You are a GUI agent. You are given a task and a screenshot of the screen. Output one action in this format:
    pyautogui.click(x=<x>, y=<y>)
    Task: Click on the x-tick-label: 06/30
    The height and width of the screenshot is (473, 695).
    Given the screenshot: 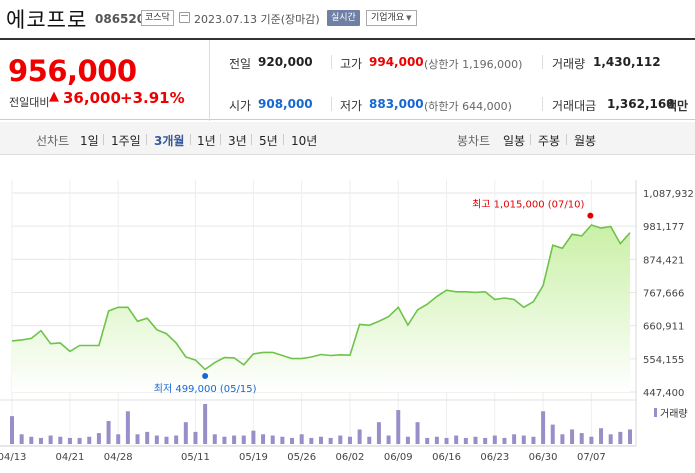 What is the action you would take?
    pyautogui.click(x=543, y=457)
    